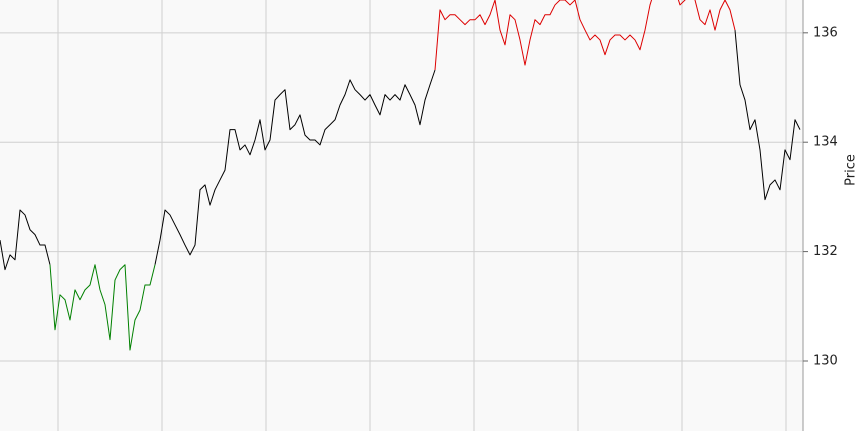 This screenshot has width=863, height=431. Describe the element at coordinates (851, 170) in the screenshot. I see `y-axis-label: Price` at that location.